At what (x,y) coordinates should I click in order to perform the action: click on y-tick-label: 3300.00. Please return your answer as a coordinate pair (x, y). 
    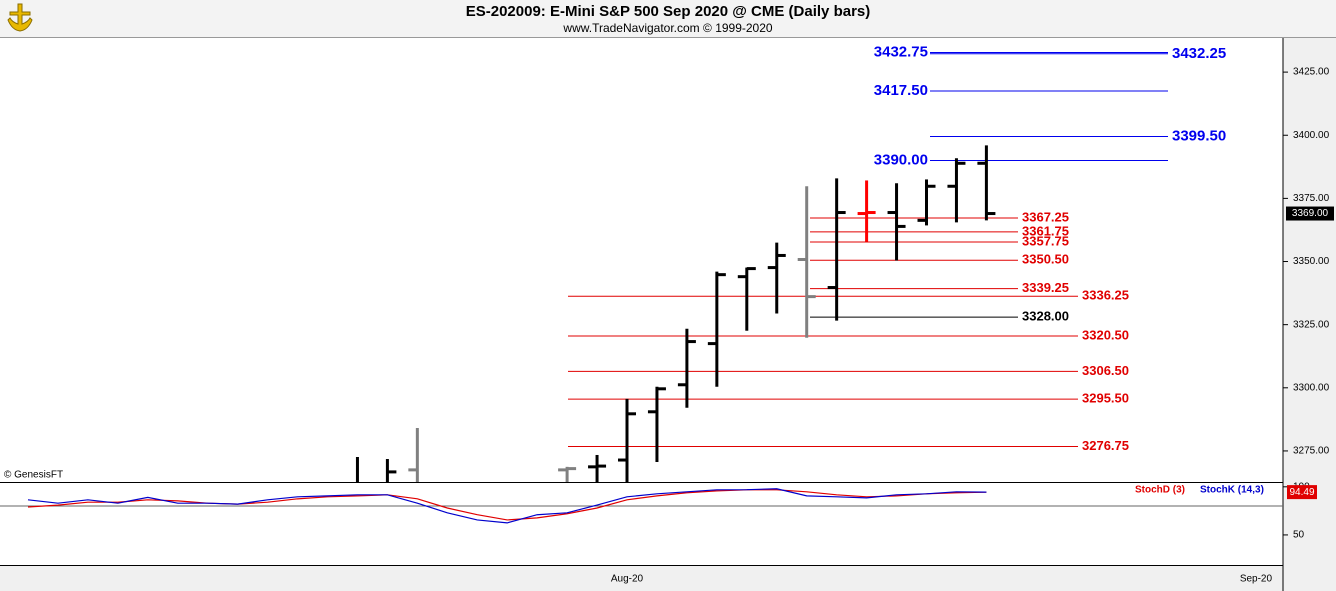
    Looking at the image, I should click on (1311, 387).